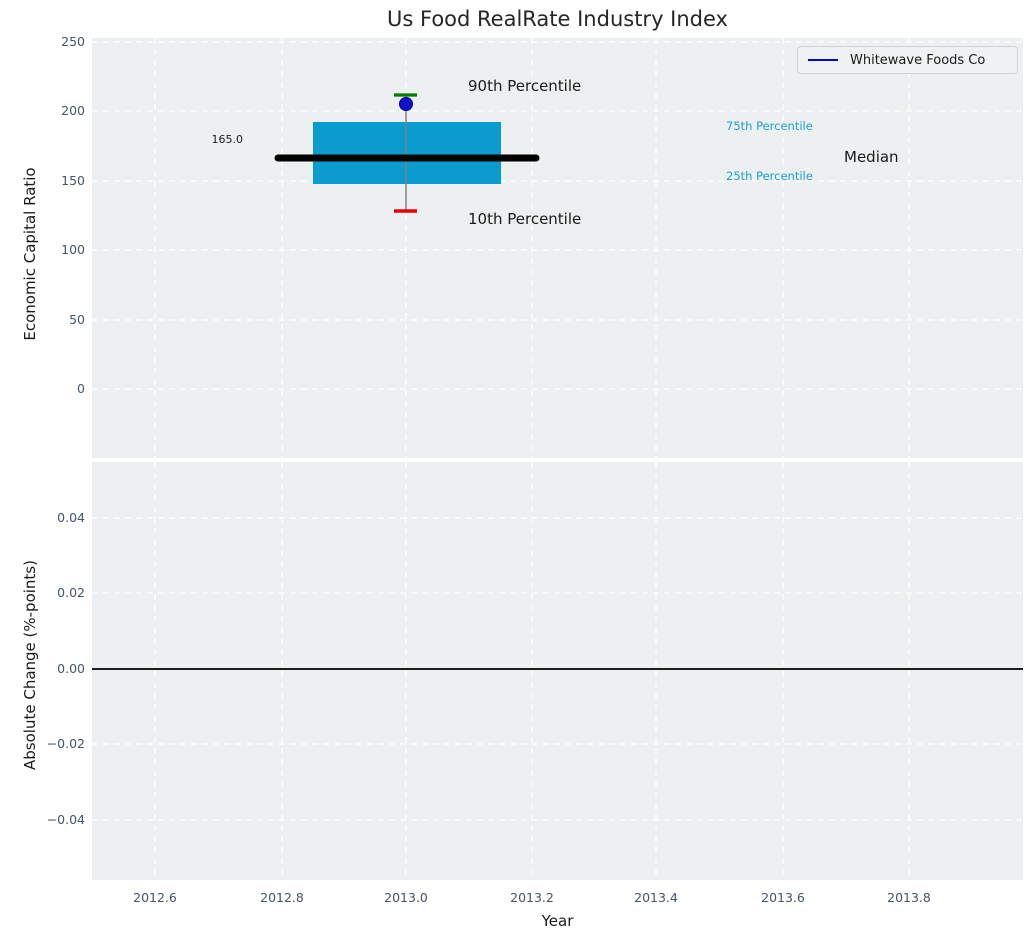 The image size is (1034, 942). I want to click on top-ytick-250: 250, so click(73, 41).